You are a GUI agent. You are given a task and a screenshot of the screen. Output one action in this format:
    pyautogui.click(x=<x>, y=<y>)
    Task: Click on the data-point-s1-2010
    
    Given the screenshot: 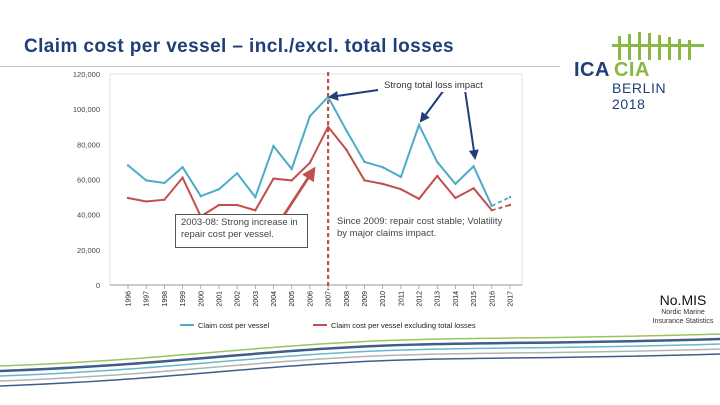 What is the action you would take?
    pyautogui.click(x=382, y=167)
    